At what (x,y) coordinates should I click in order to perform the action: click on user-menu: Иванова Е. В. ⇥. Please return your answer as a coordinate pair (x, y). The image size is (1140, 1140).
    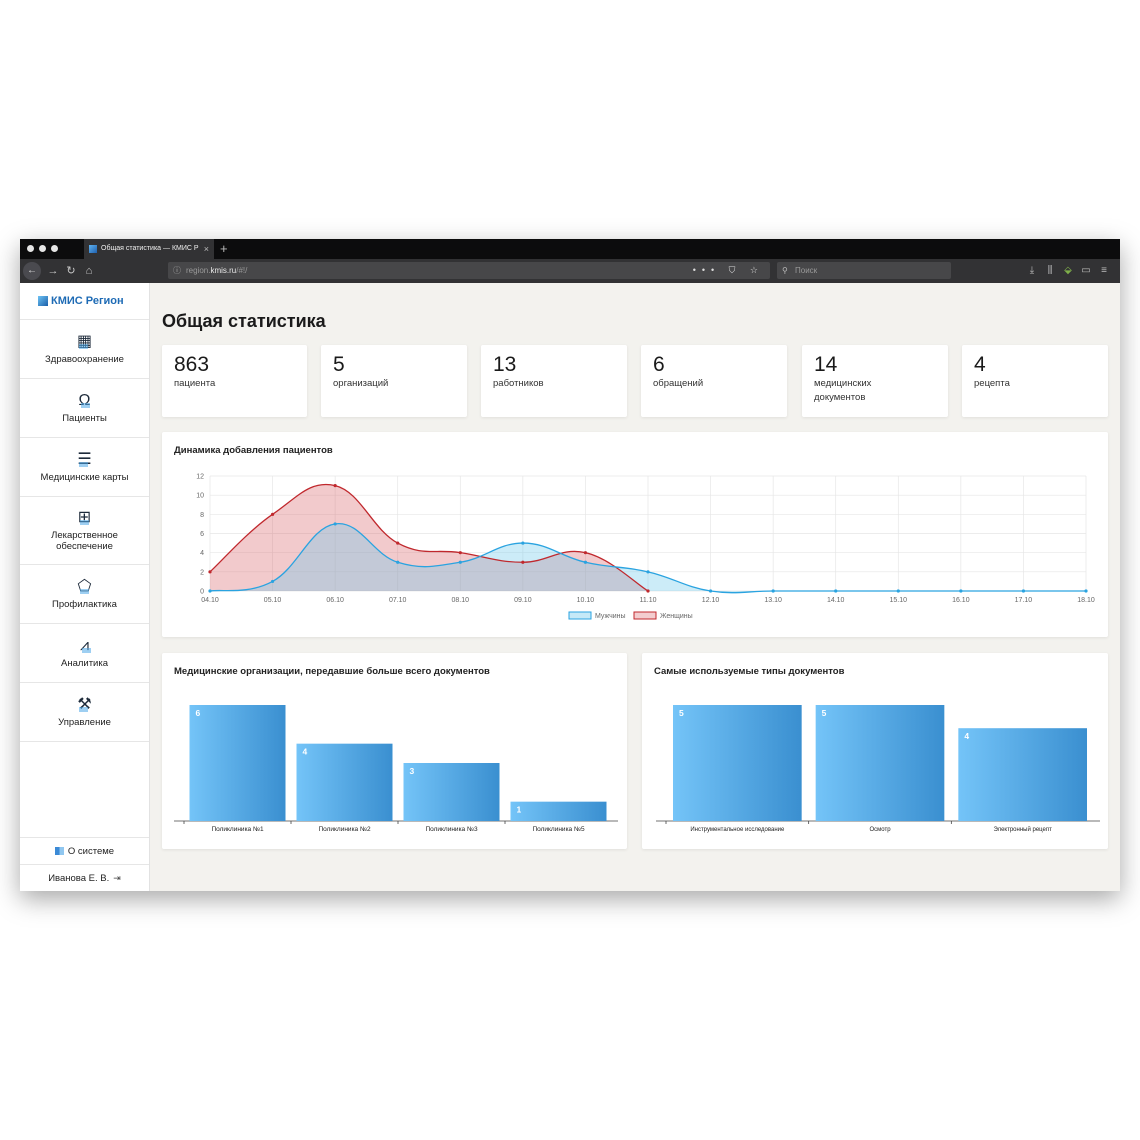
    Looking at the image, I should click on (84, 877).